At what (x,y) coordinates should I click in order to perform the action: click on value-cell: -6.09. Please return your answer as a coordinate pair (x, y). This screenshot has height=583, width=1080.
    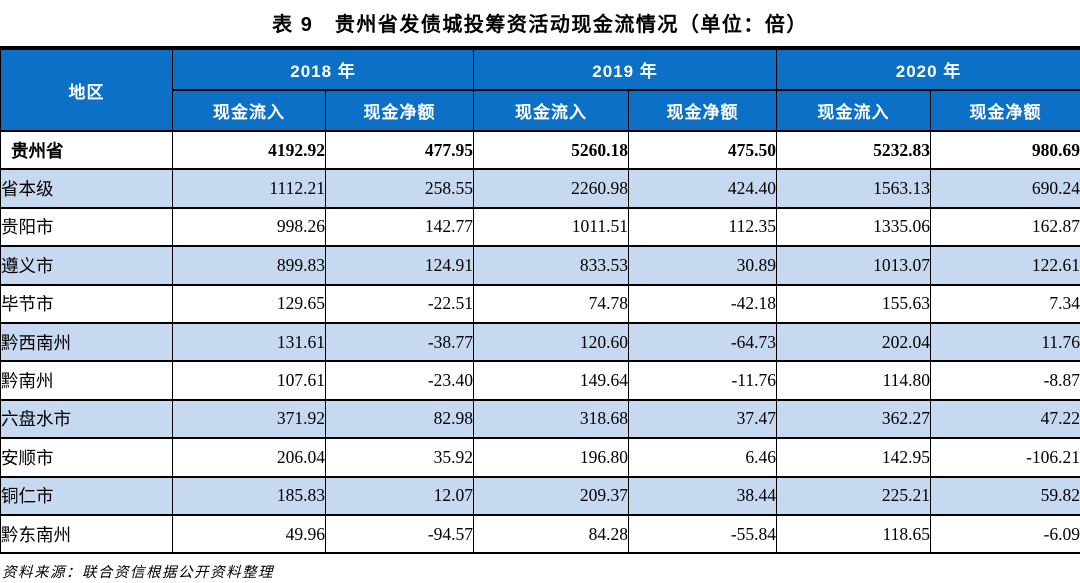
    Looking at the image, I should click on (1005, 534).